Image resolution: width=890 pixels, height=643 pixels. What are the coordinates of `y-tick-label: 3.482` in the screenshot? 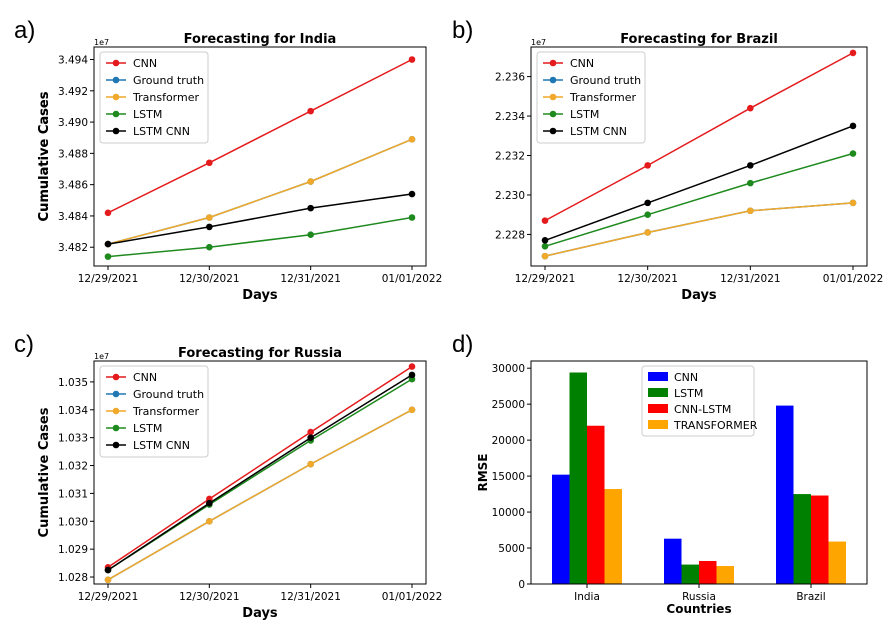 It's located at (73, 248).